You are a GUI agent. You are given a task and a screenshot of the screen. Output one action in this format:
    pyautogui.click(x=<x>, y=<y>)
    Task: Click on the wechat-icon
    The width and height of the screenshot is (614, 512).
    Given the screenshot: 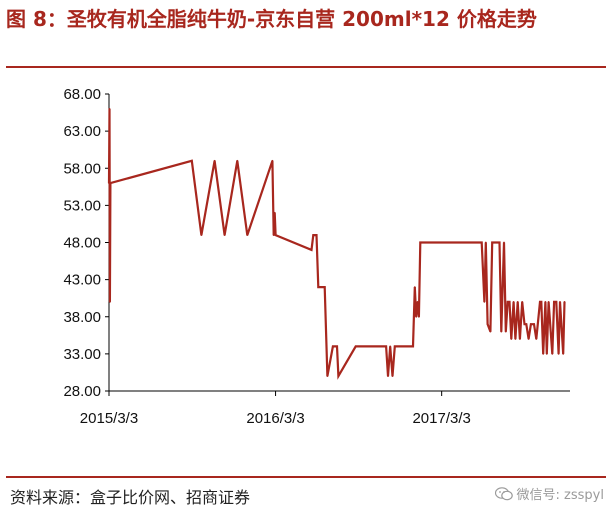 What is the action you would take?
    pyautogui.click(x=503, y=493)
    